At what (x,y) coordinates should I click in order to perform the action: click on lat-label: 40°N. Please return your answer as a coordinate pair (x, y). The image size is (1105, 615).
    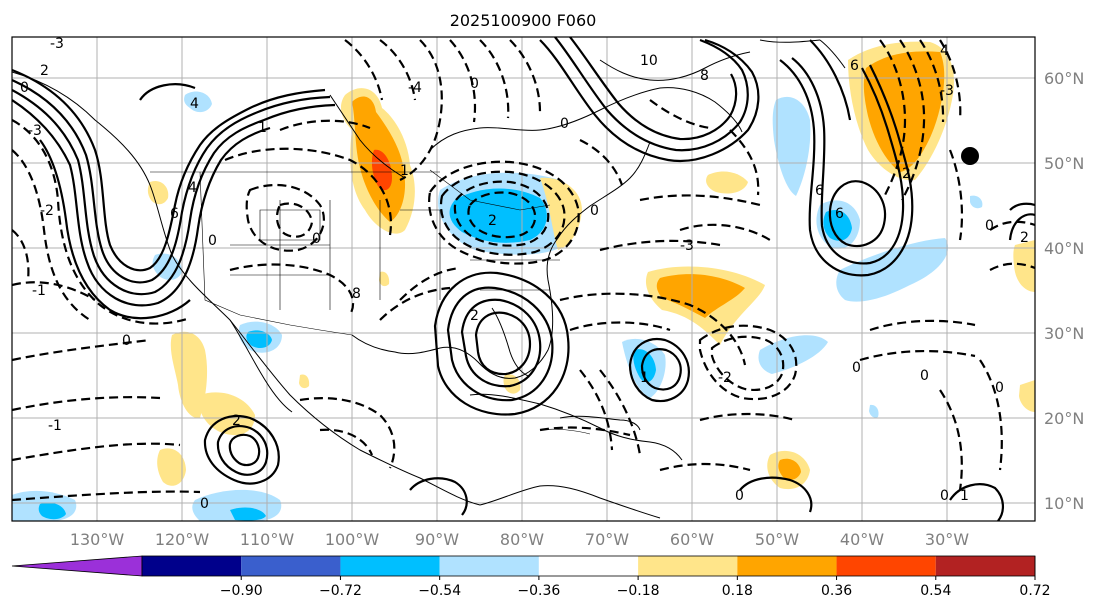
    Looking at the image, I should click on (1064, 248).